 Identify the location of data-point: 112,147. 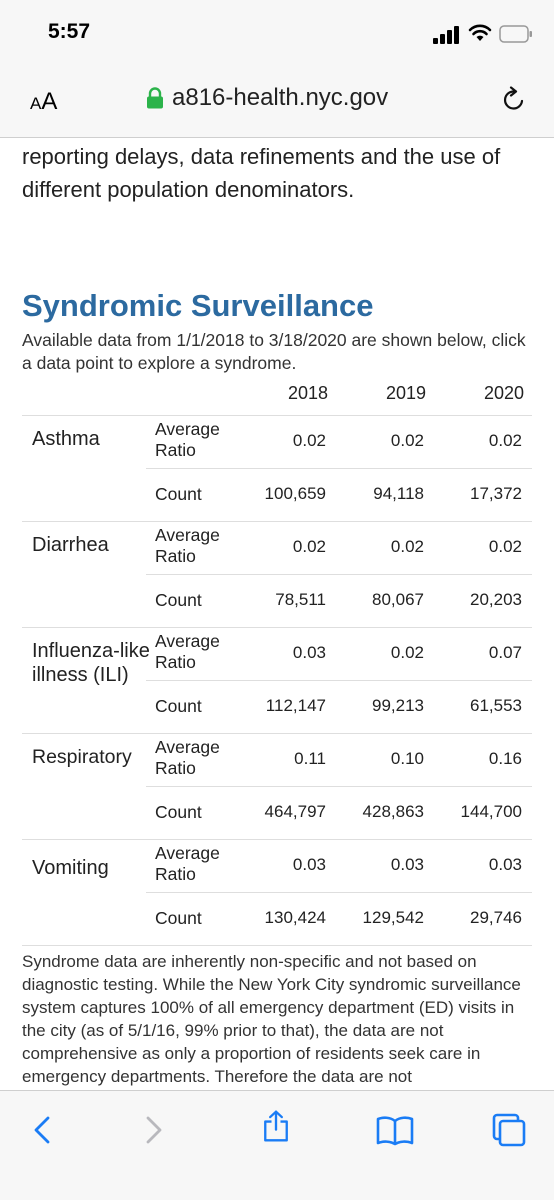
(295, 705).